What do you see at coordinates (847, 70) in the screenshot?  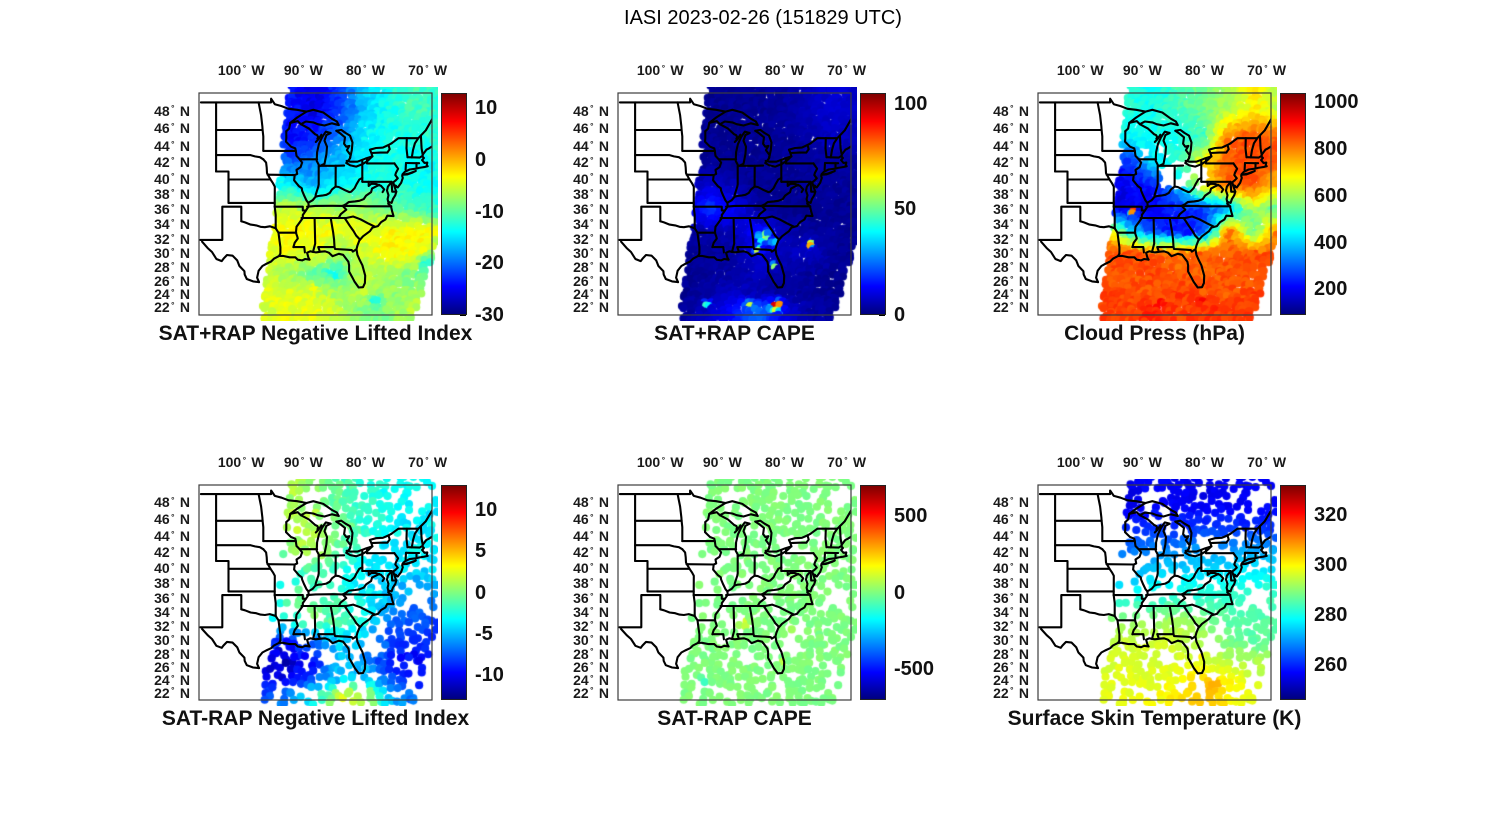 I see `lon-tick-label: 70 ° W` at bounding box center [847, 70].